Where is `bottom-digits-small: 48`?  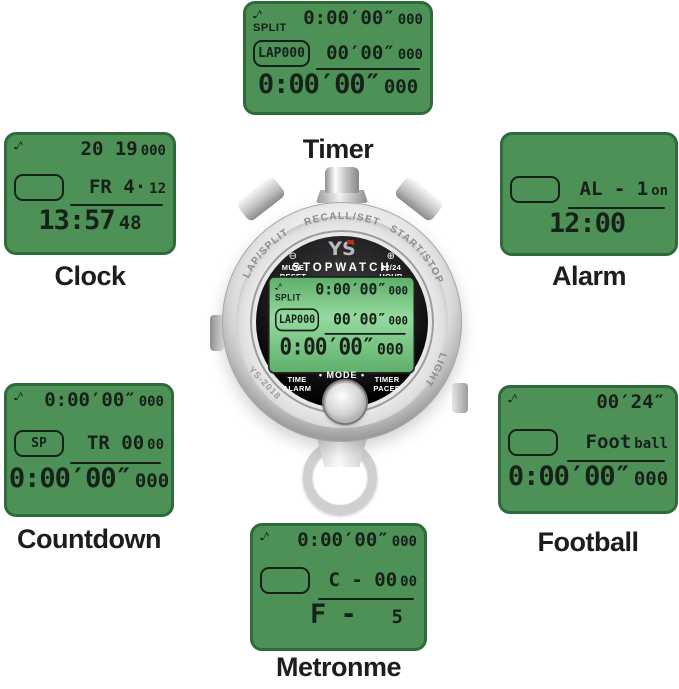
bottom-digits-small: 48 is located at coordinates (130, 222).